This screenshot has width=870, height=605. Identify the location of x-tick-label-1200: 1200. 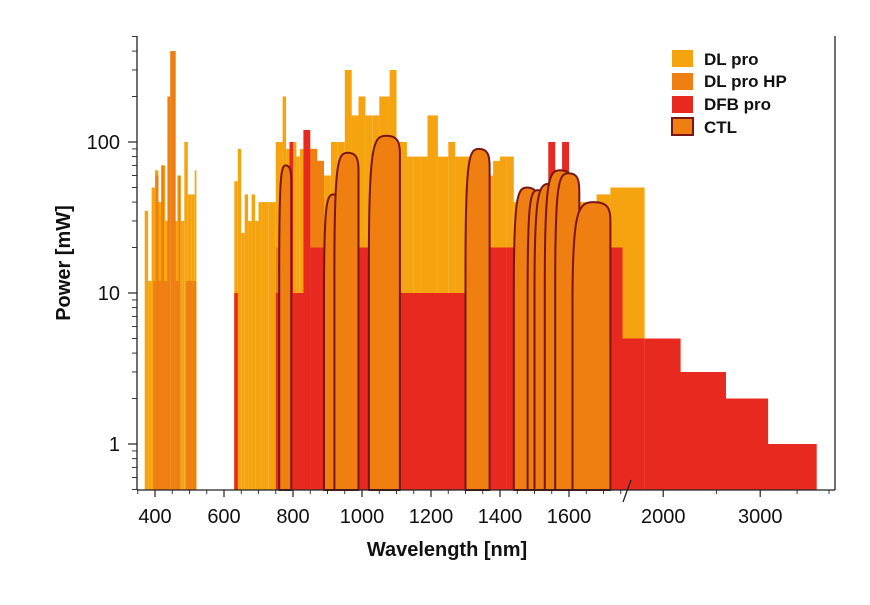
(431, 517).